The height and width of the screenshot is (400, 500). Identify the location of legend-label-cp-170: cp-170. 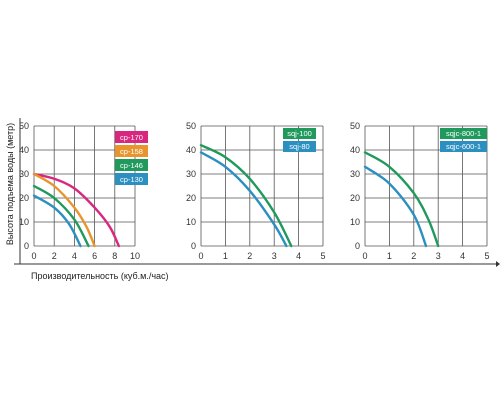
(131, 137).